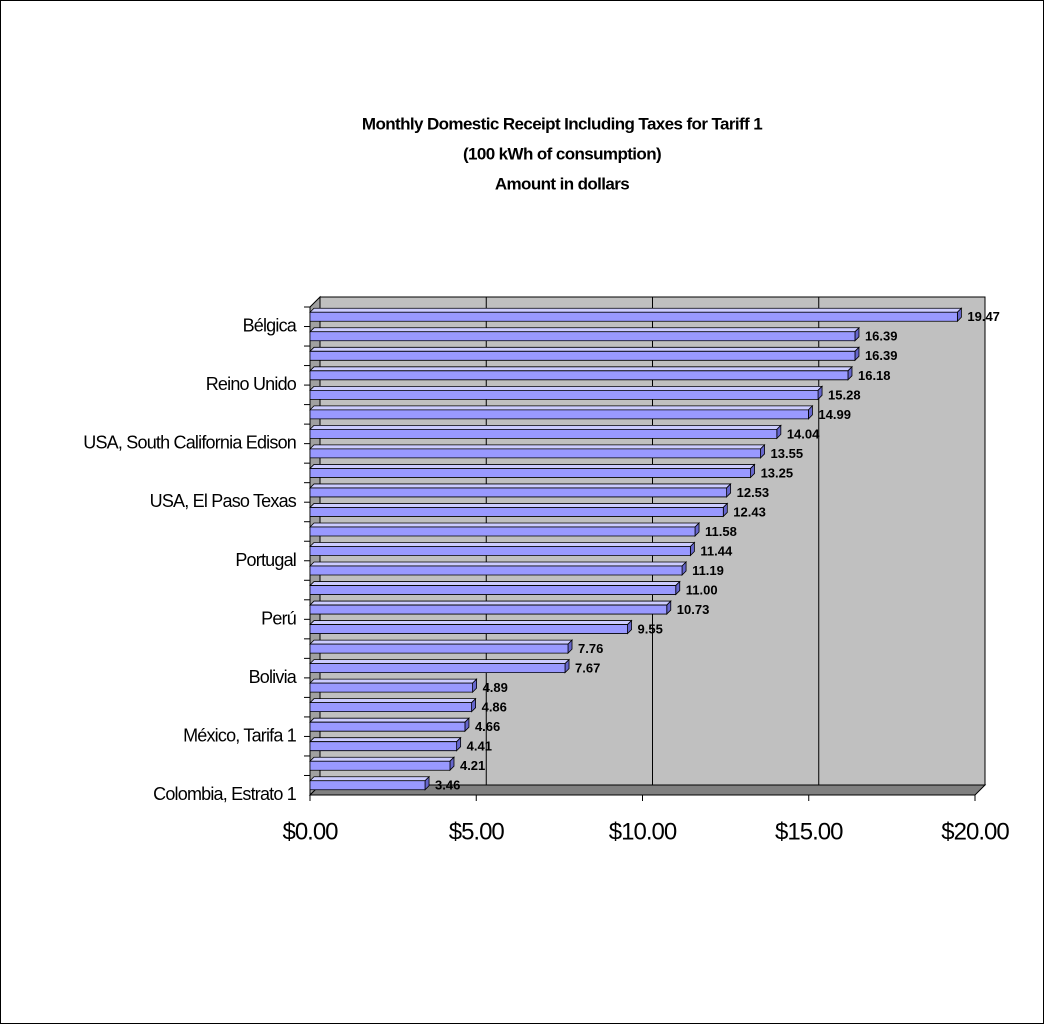  Describe the element at coordinates (487, 726) in the screenshot. I see `value-label: 4.66` at that location.